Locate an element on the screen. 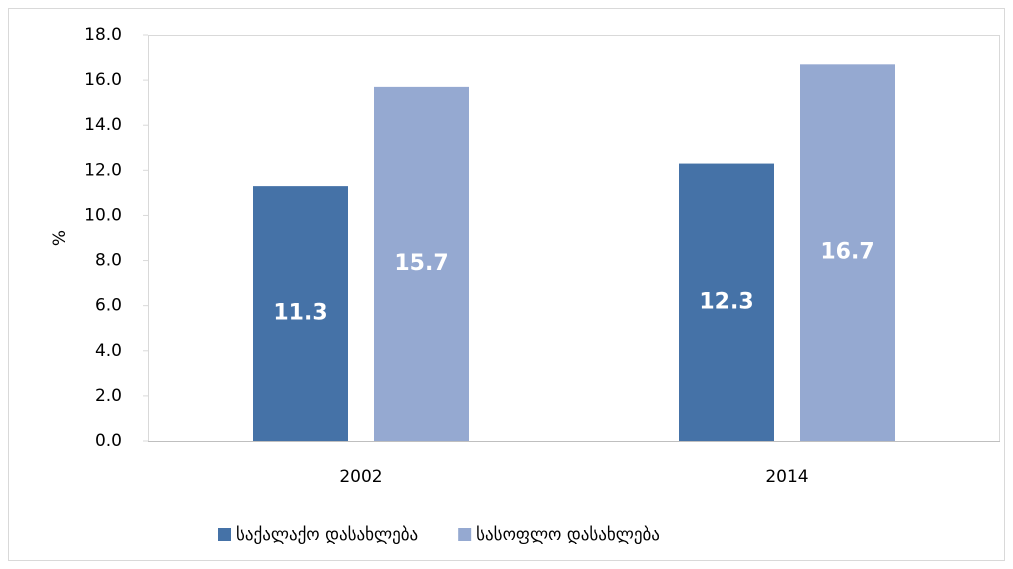 The width and height of the screenshot is (1013, 569). value-label: 12.3 is located at coordinates (726, 301).